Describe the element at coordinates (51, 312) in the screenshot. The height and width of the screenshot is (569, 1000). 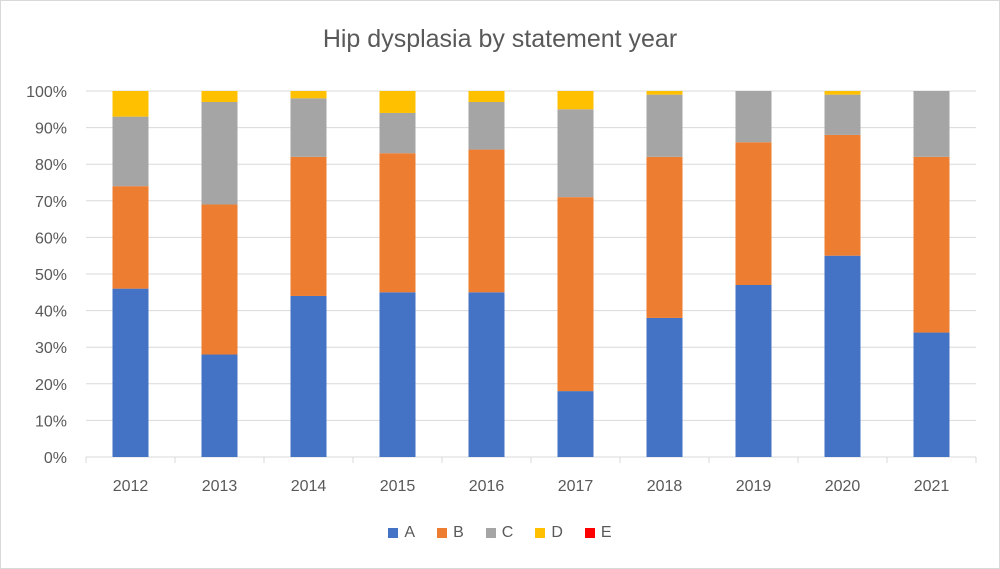
I see `y-tick-label: 40%` at that location.